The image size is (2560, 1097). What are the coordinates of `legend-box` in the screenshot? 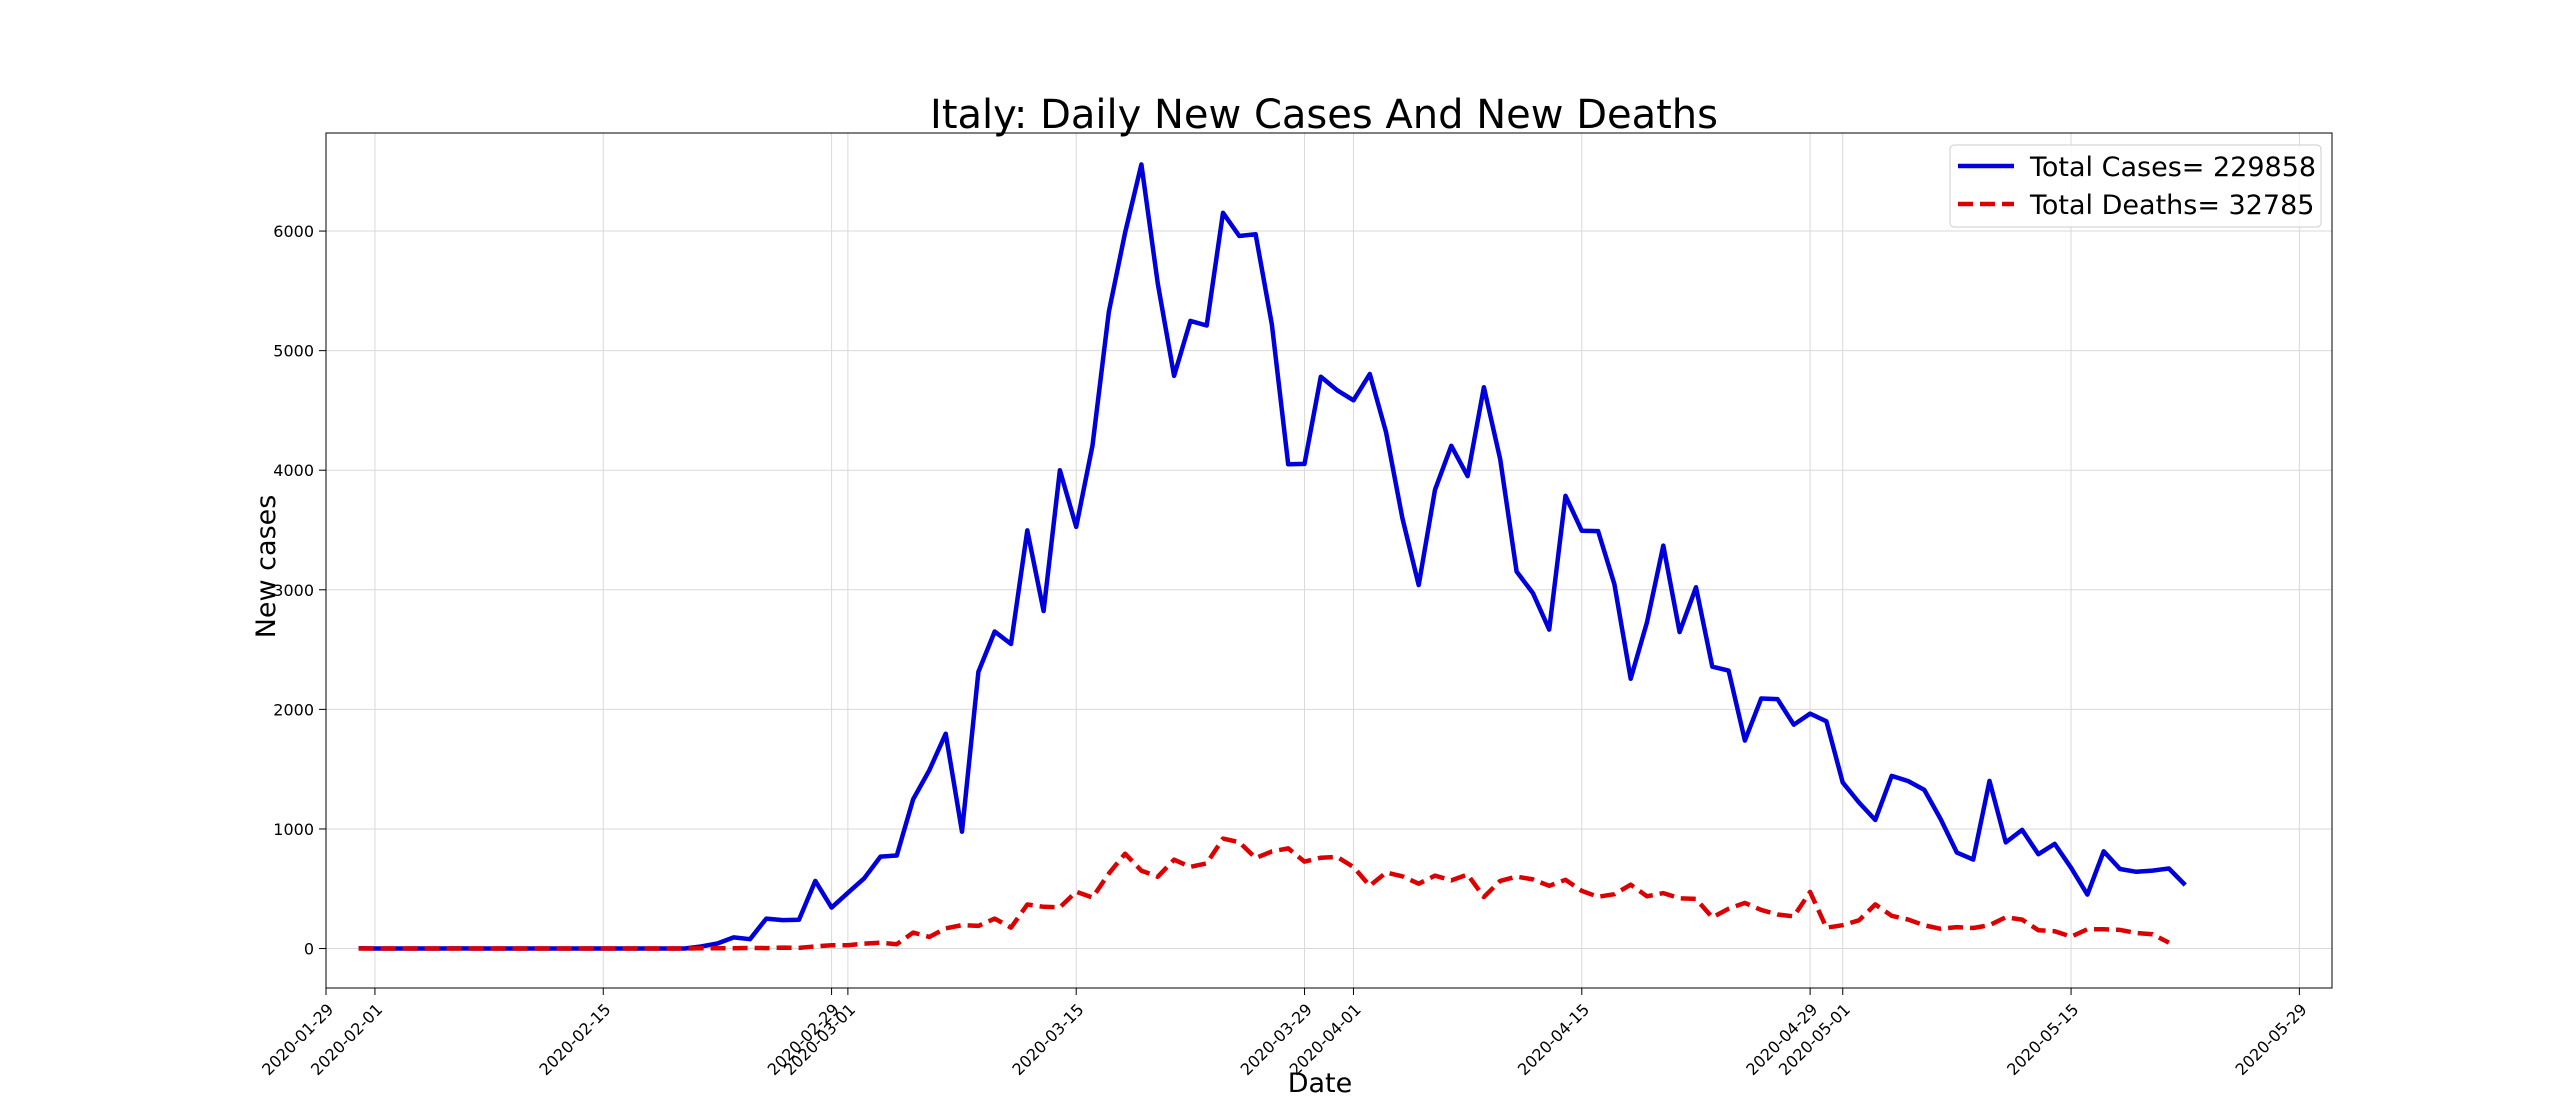 It's located at (2135, 186).